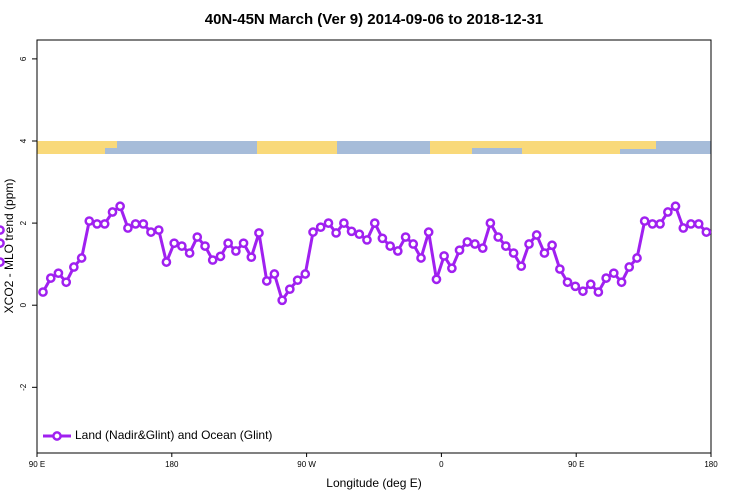  Describe the element at coordinates (57, 436) in the screenshot. I see `legend-marker` at that location.